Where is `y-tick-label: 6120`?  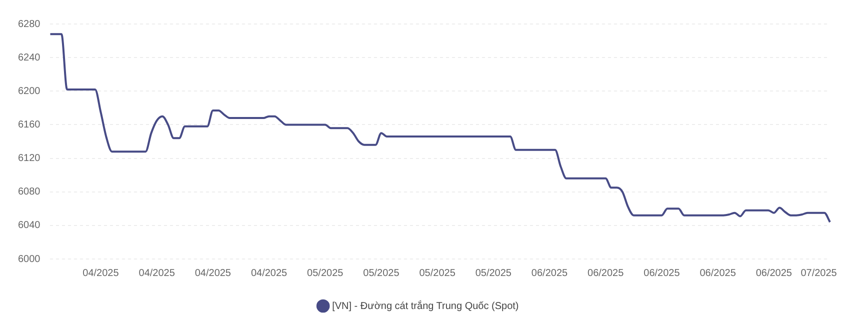
y-tick-label: 6120 is located at coordinates (29, 158).